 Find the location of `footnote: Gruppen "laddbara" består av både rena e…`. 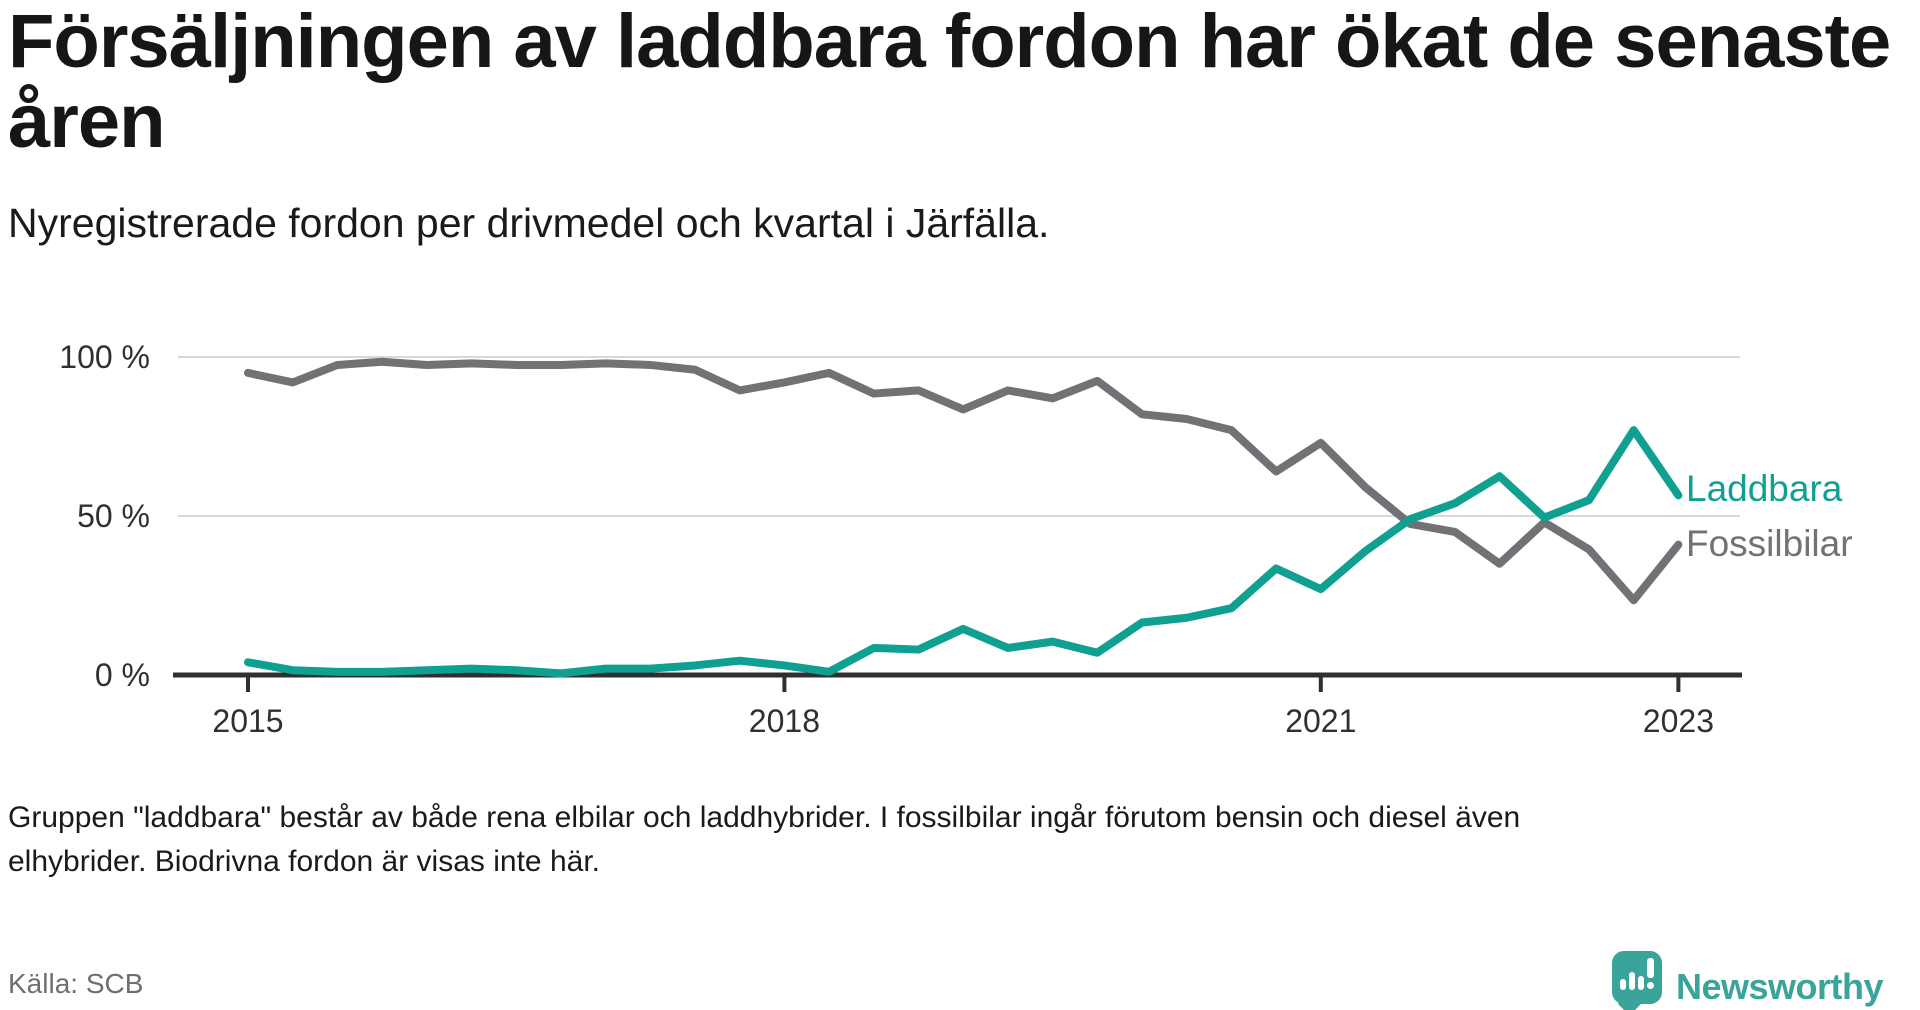

footnote: Gruppen "laddbara" består av både rena e… is located at coordinates (788, 840).